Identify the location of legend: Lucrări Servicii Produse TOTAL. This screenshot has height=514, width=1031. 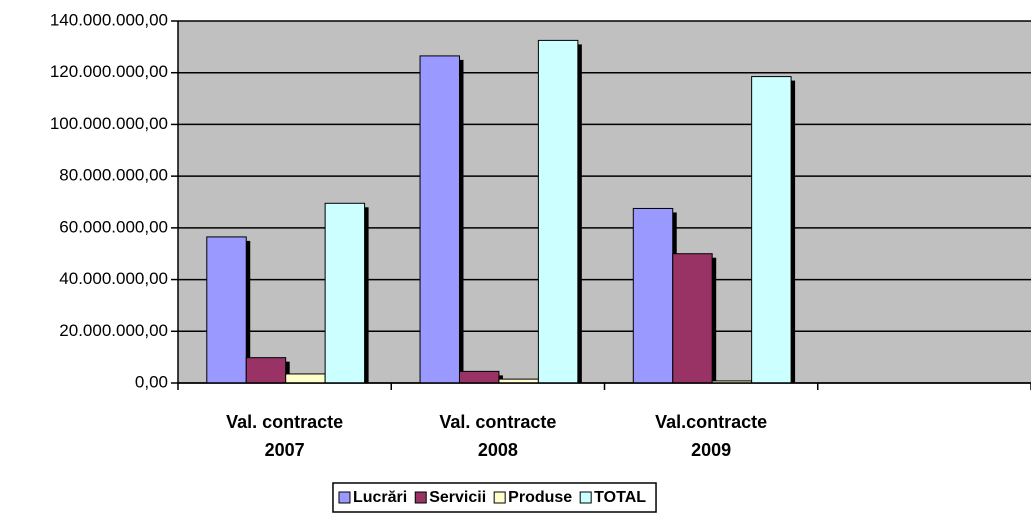
(494, 497).